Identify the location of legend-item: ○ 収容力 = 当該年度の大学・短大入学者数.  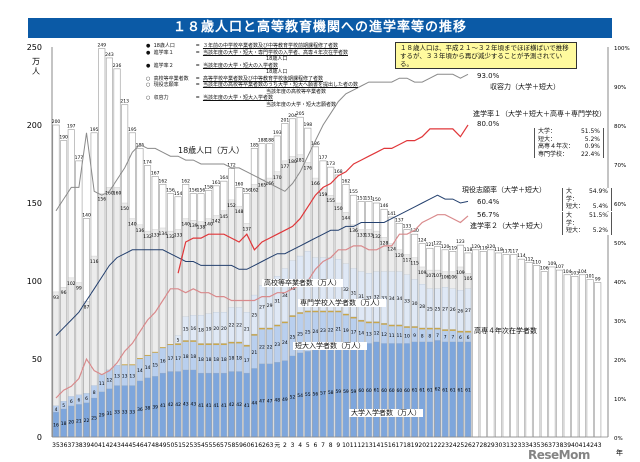
(209, 98).